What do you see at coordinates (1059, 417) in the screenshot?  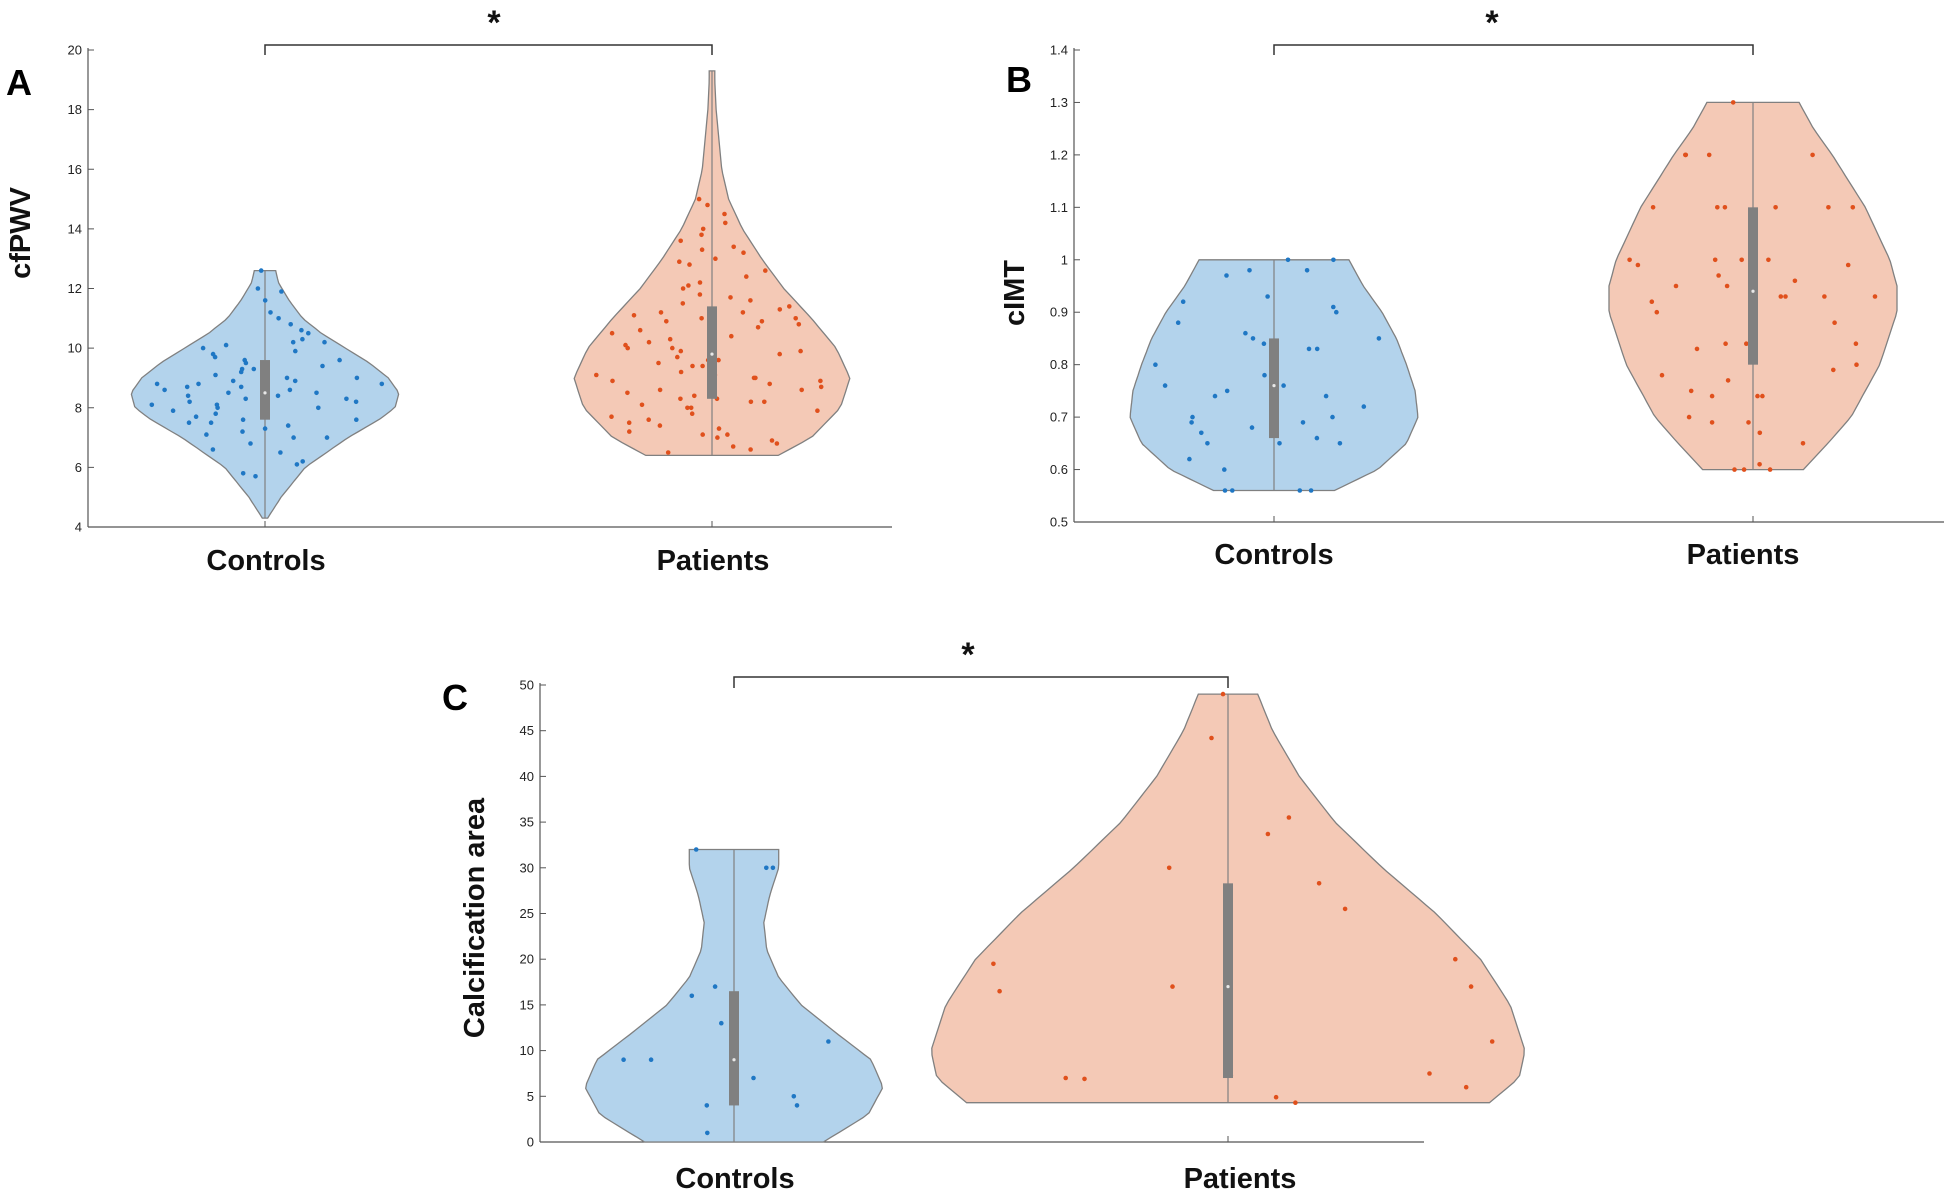 I see `y-tick-label: 0.7` at bounding box center [1059, 417].